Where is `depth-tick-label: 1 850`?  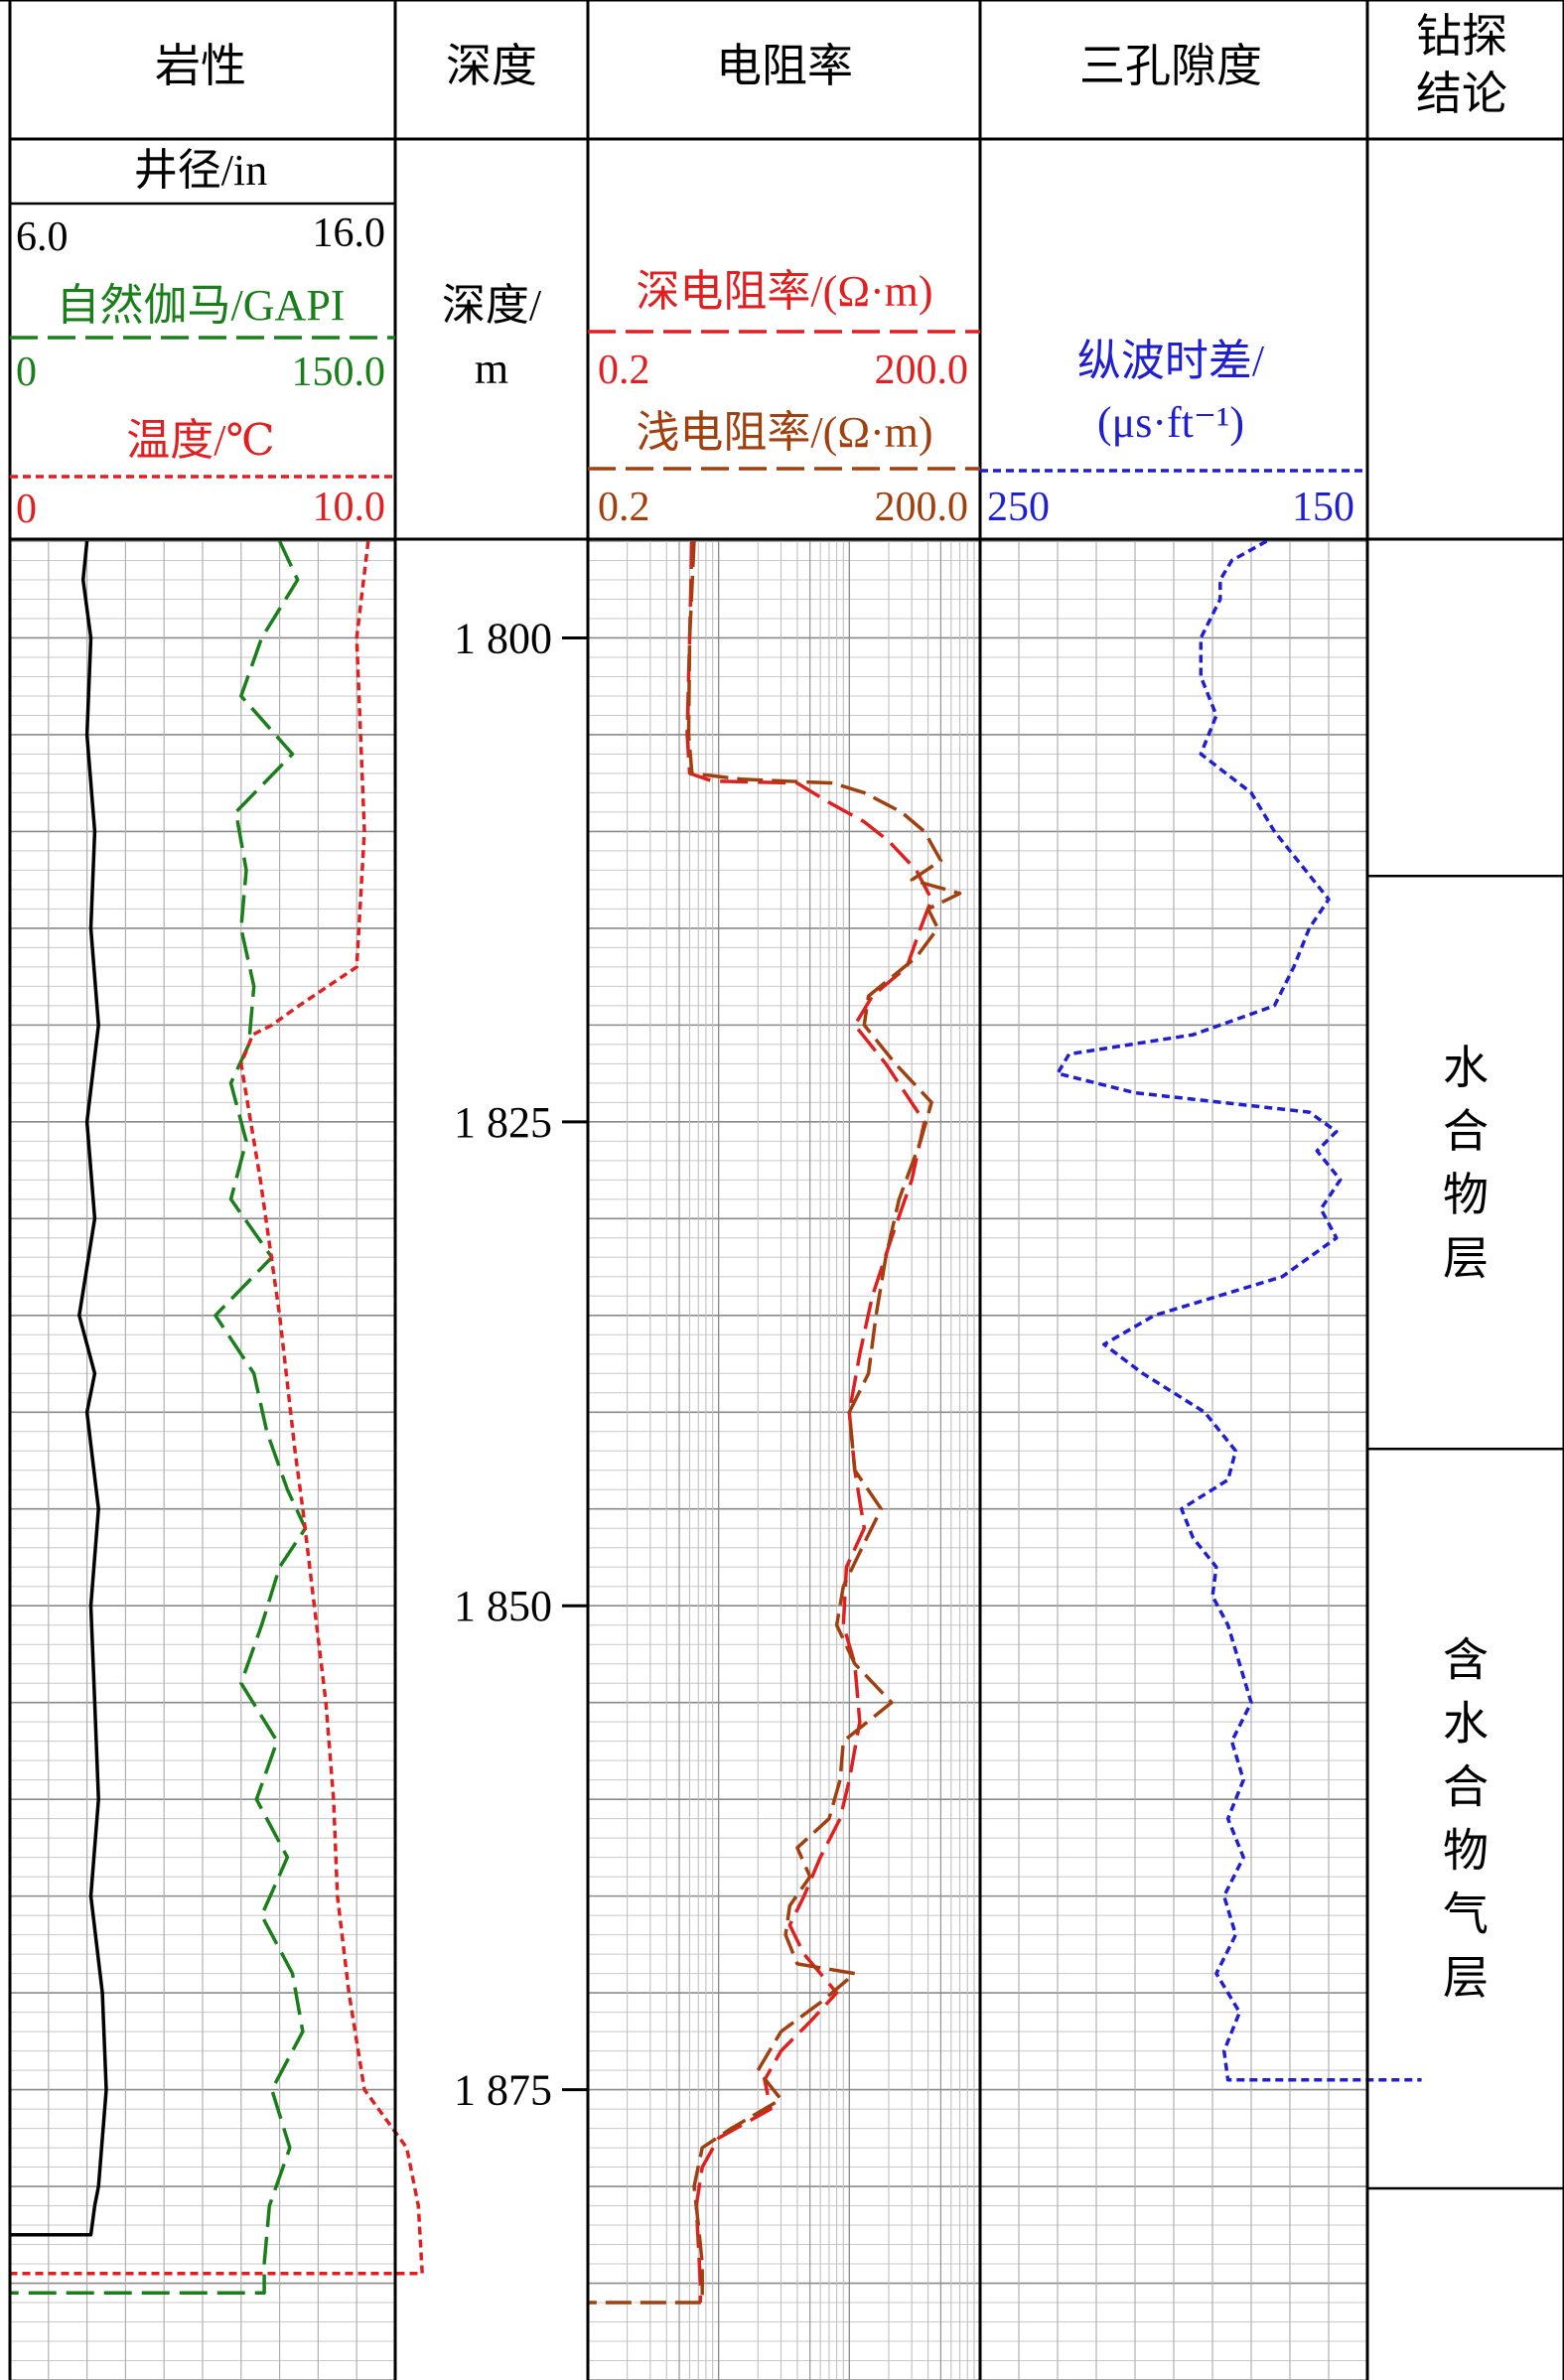
depth-tick-label: 1 850 is located at coordinates (503, 1606).